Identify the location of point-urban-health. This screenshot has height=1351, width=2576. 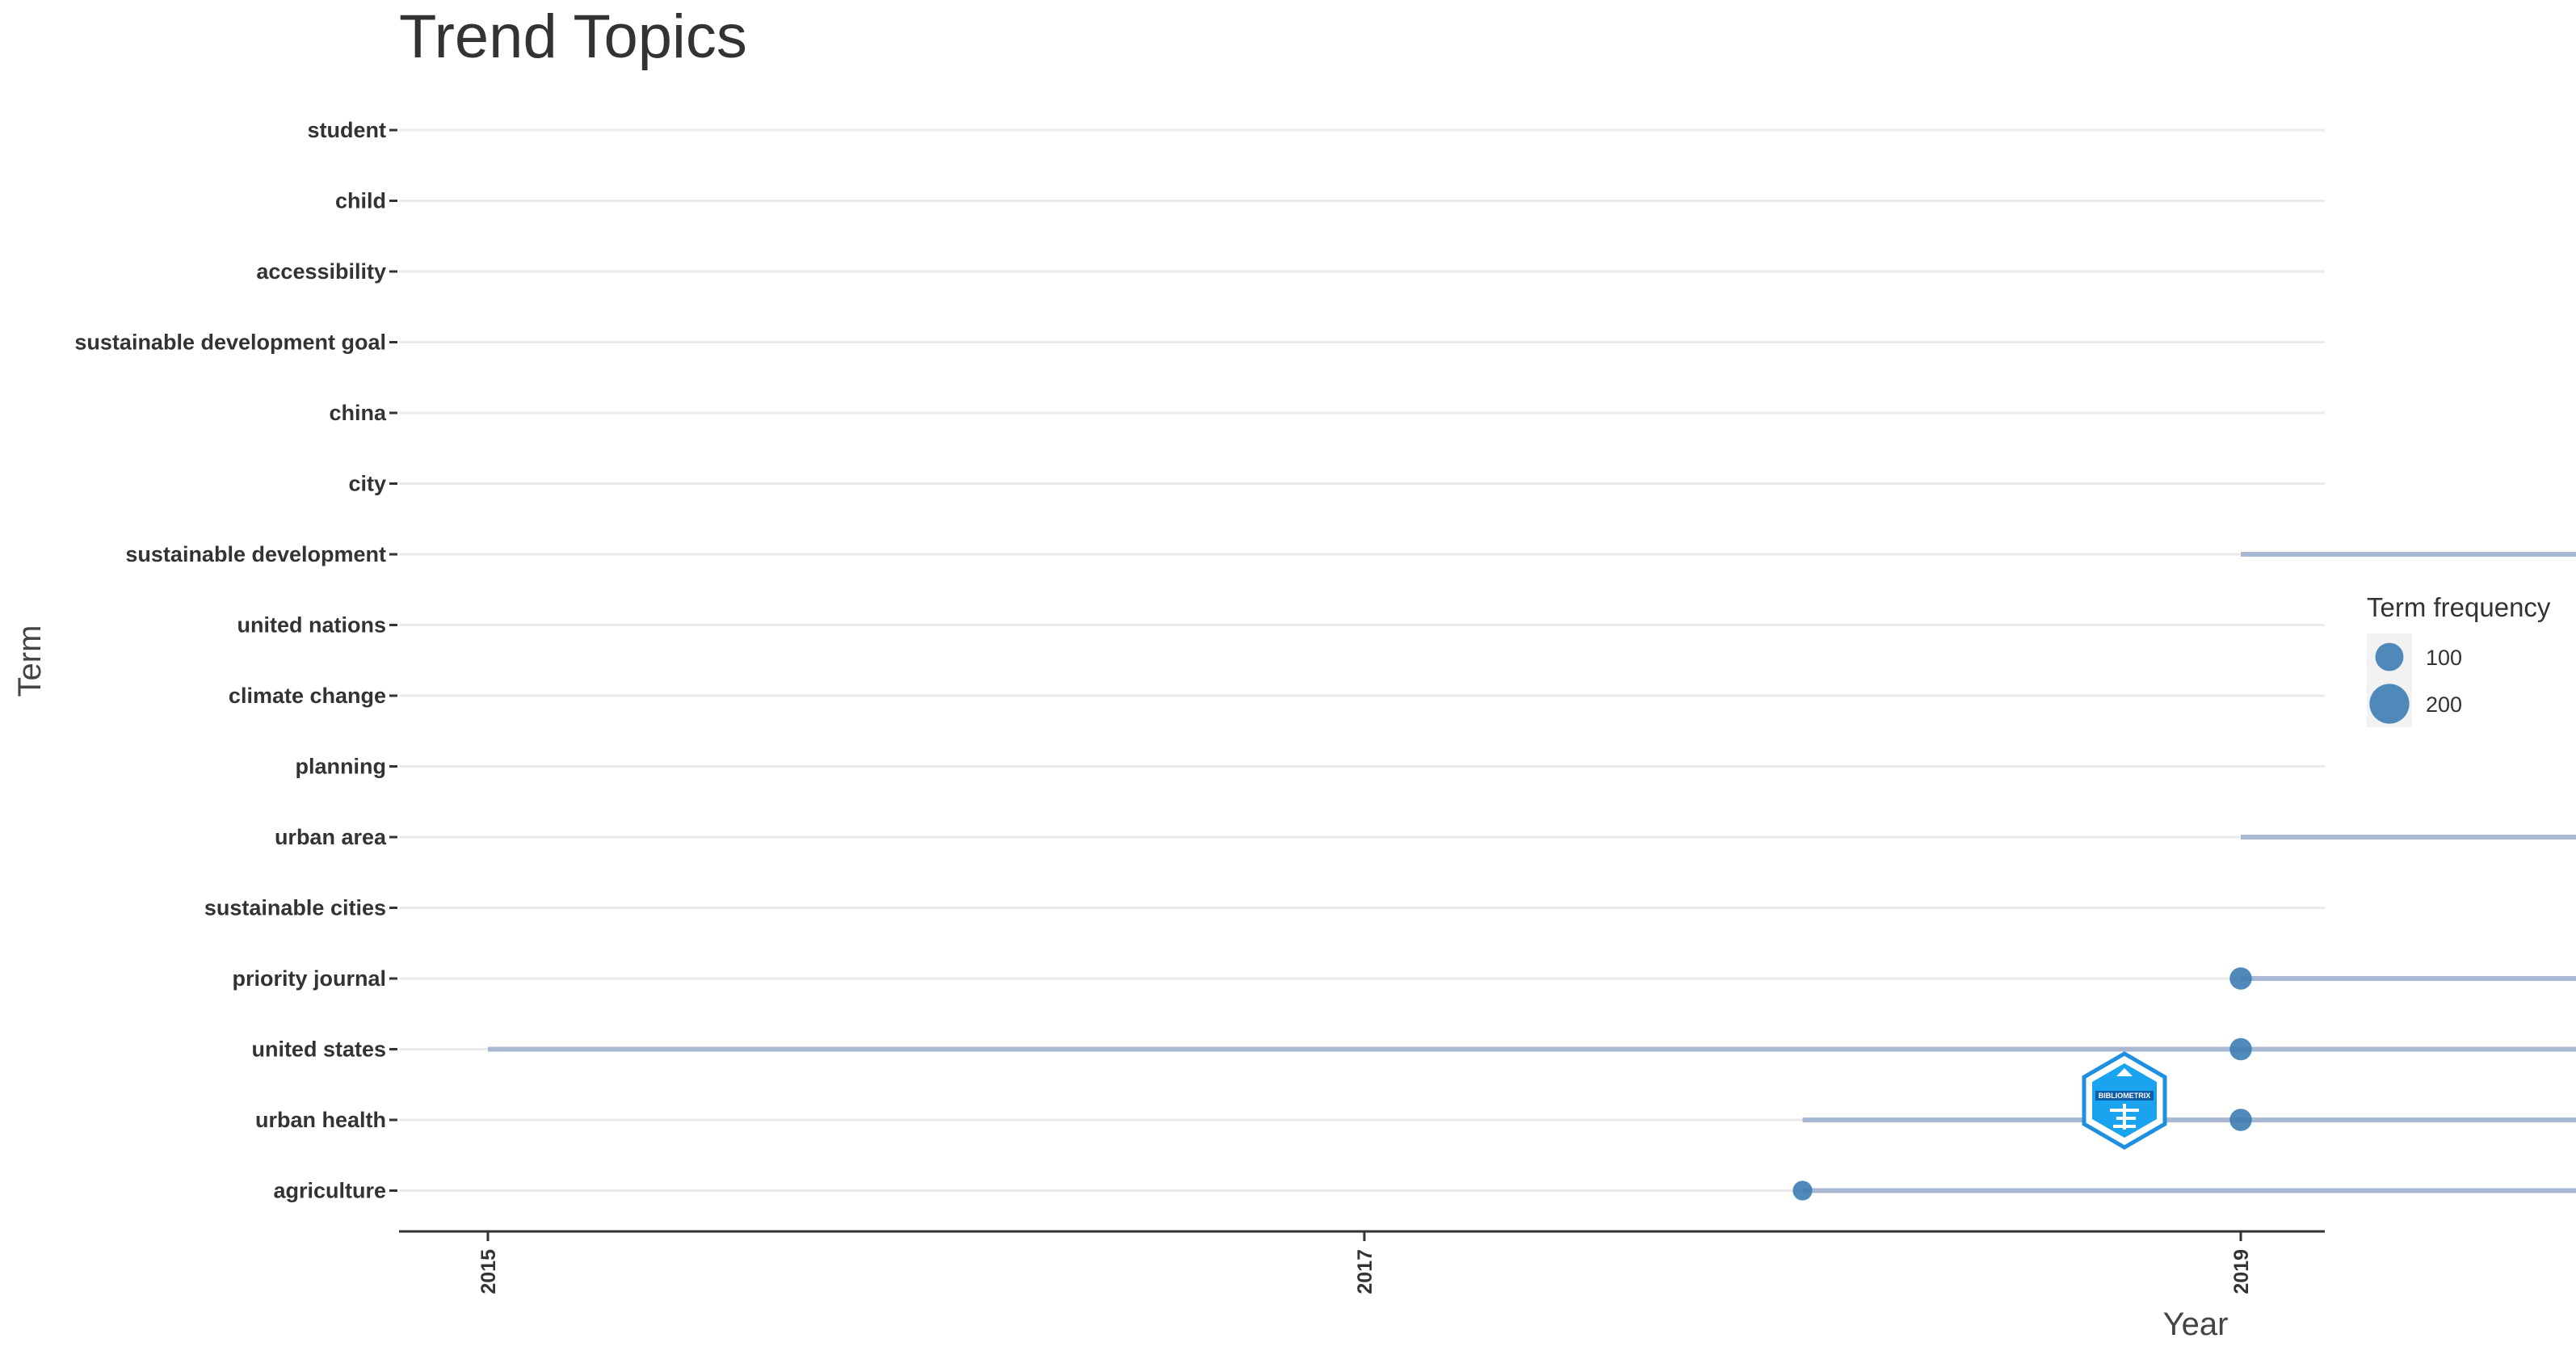
(2240, 1120).